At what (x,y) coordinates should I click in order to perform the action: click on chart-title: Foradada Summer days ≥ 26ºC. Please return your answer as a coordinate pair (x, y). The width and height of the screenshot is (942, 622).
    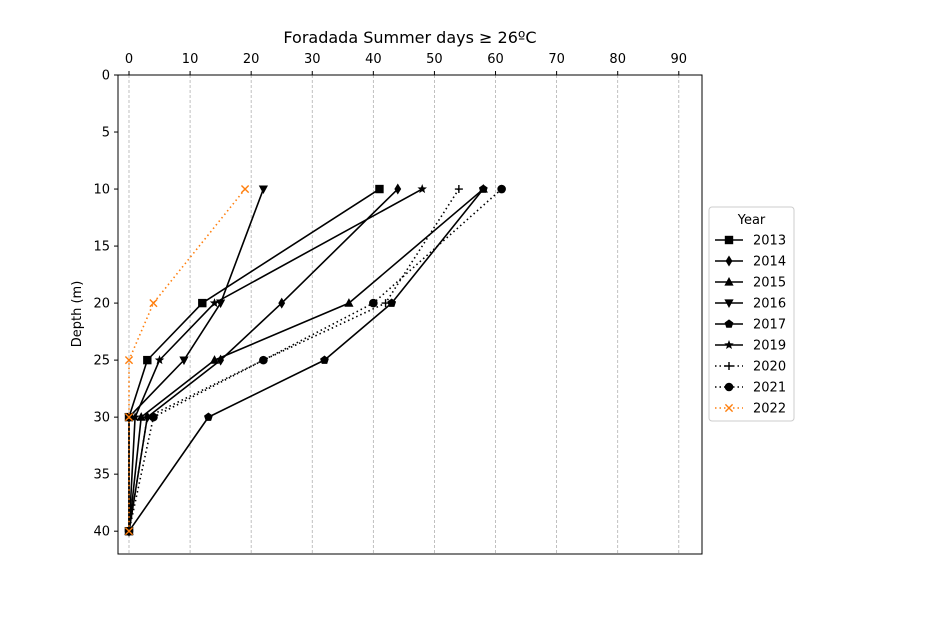
    Looking at the image, I should click on (409, 37).